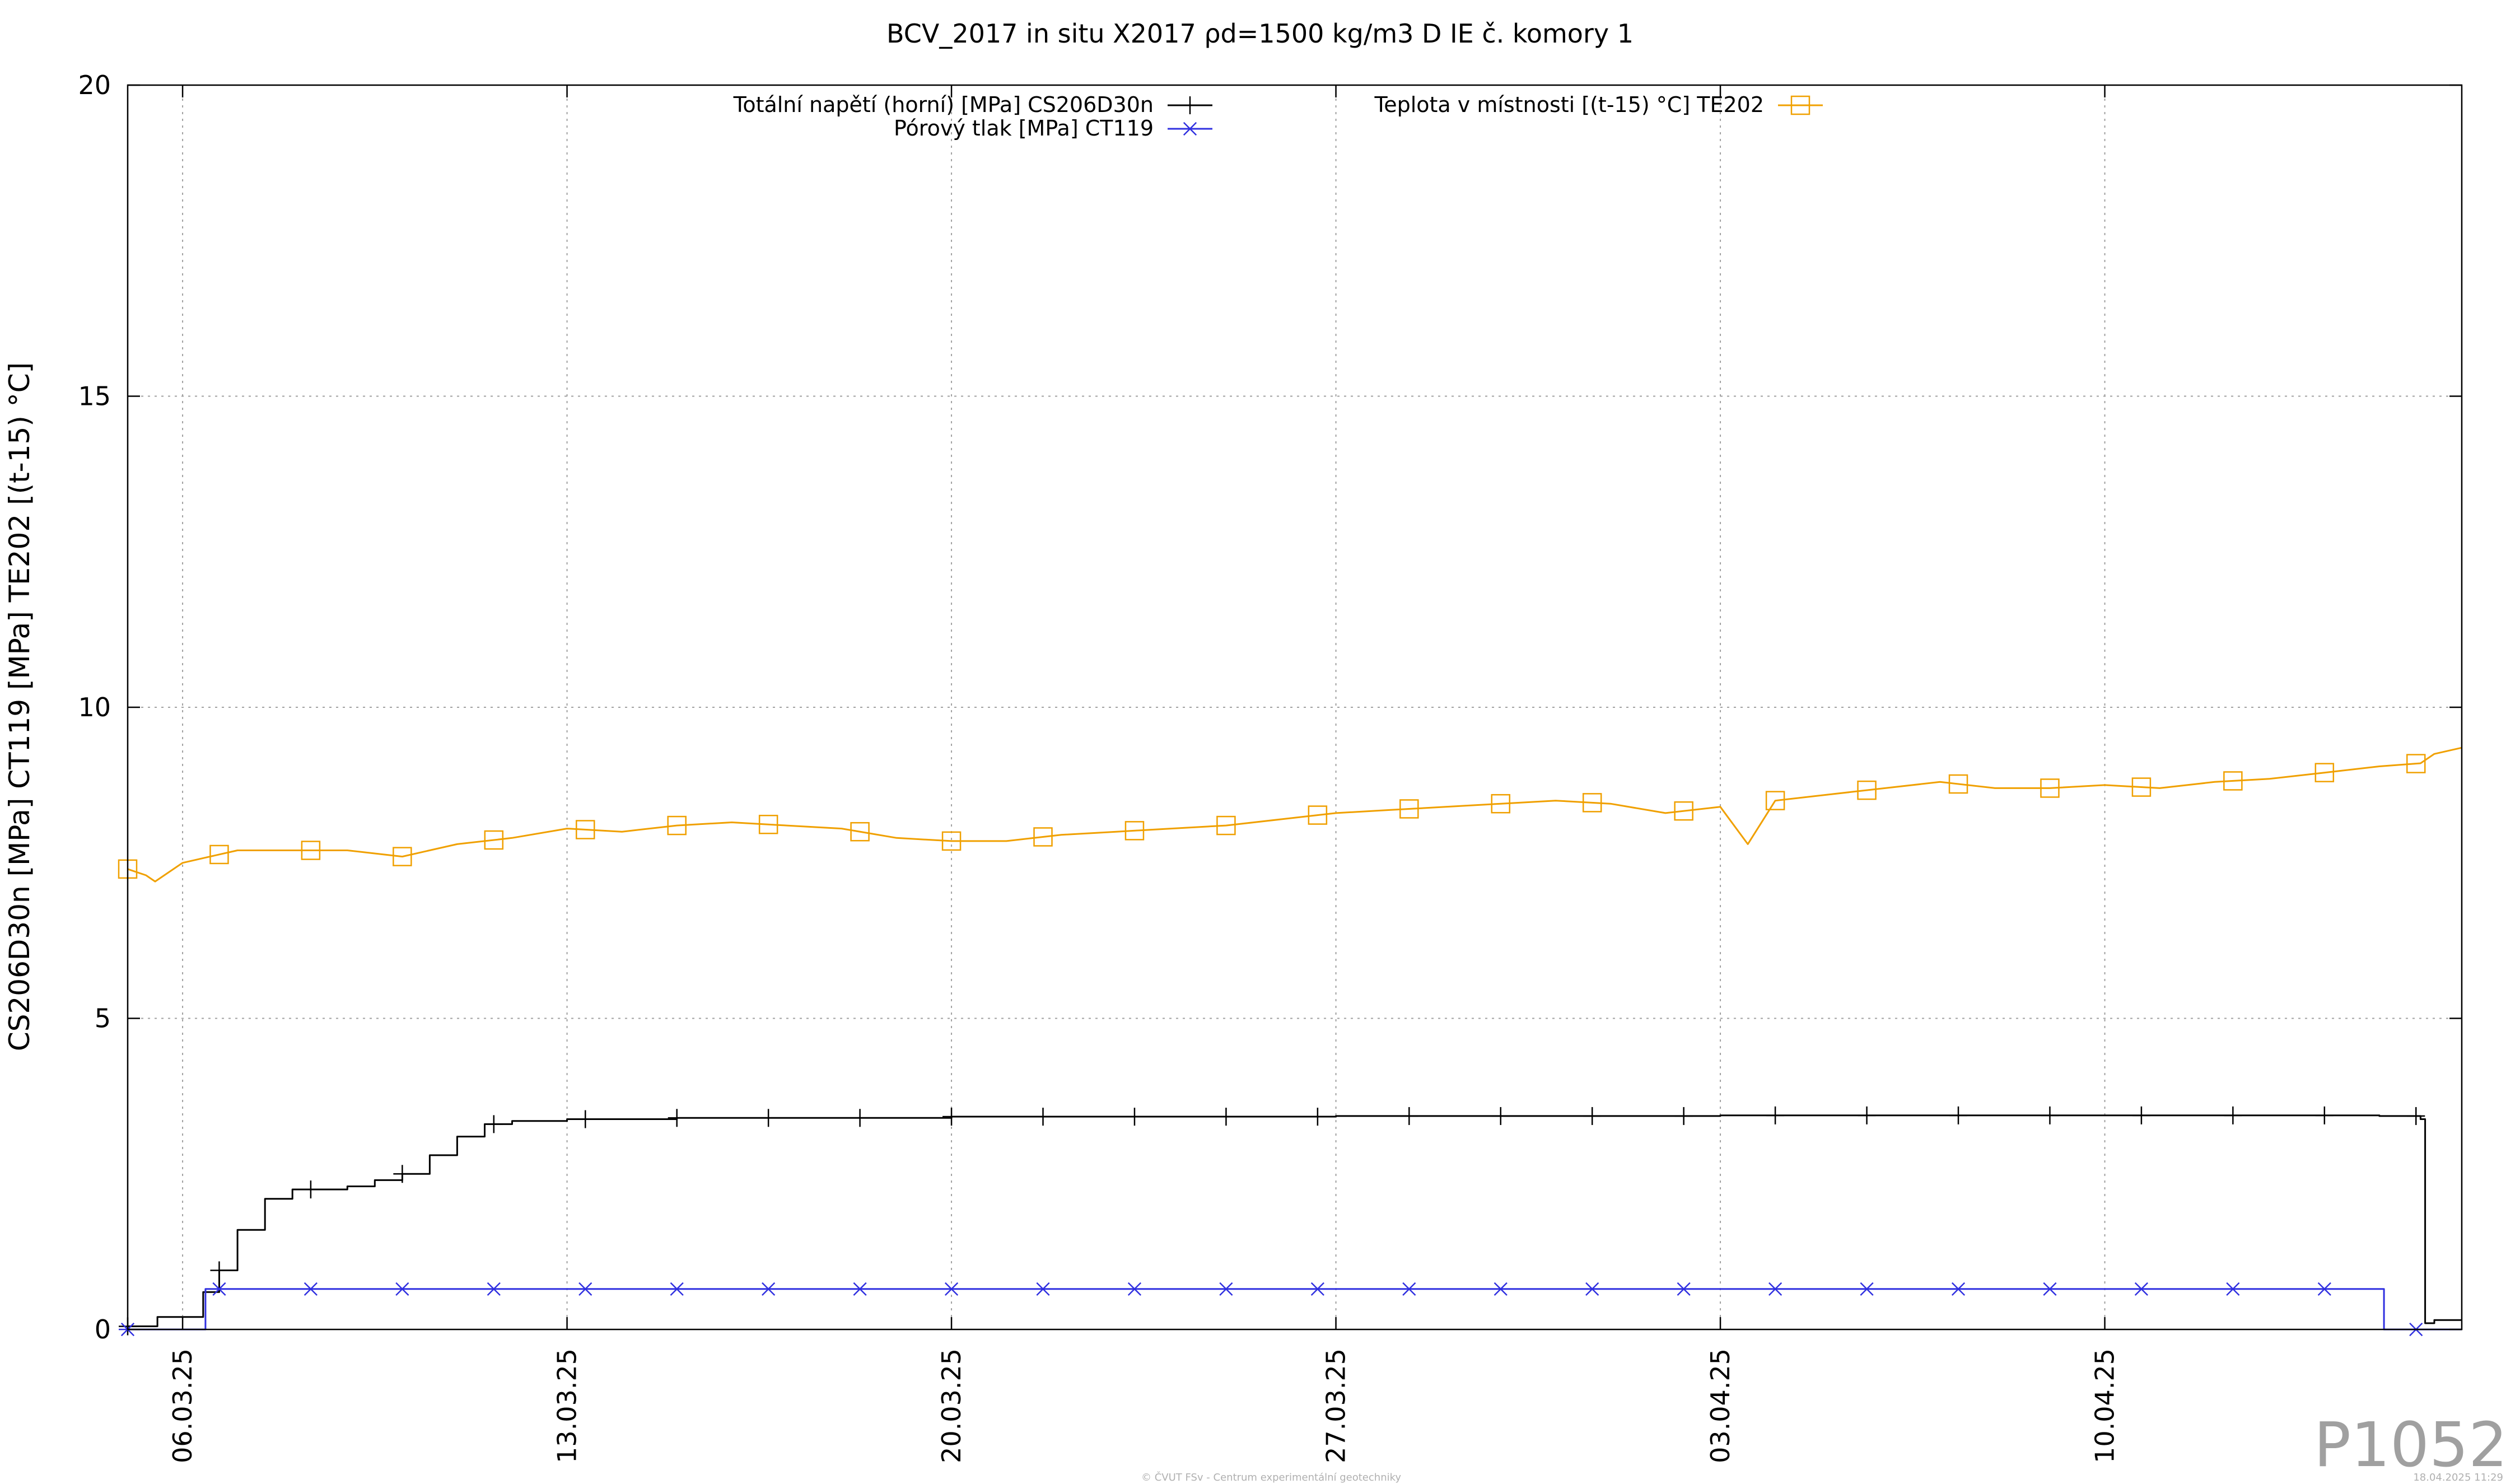 The image size is (2520, 1484). Describe the element at coordinates (1720, 1406) in the screenshot. I see `x-tick-label: 03.04.25` at that location.